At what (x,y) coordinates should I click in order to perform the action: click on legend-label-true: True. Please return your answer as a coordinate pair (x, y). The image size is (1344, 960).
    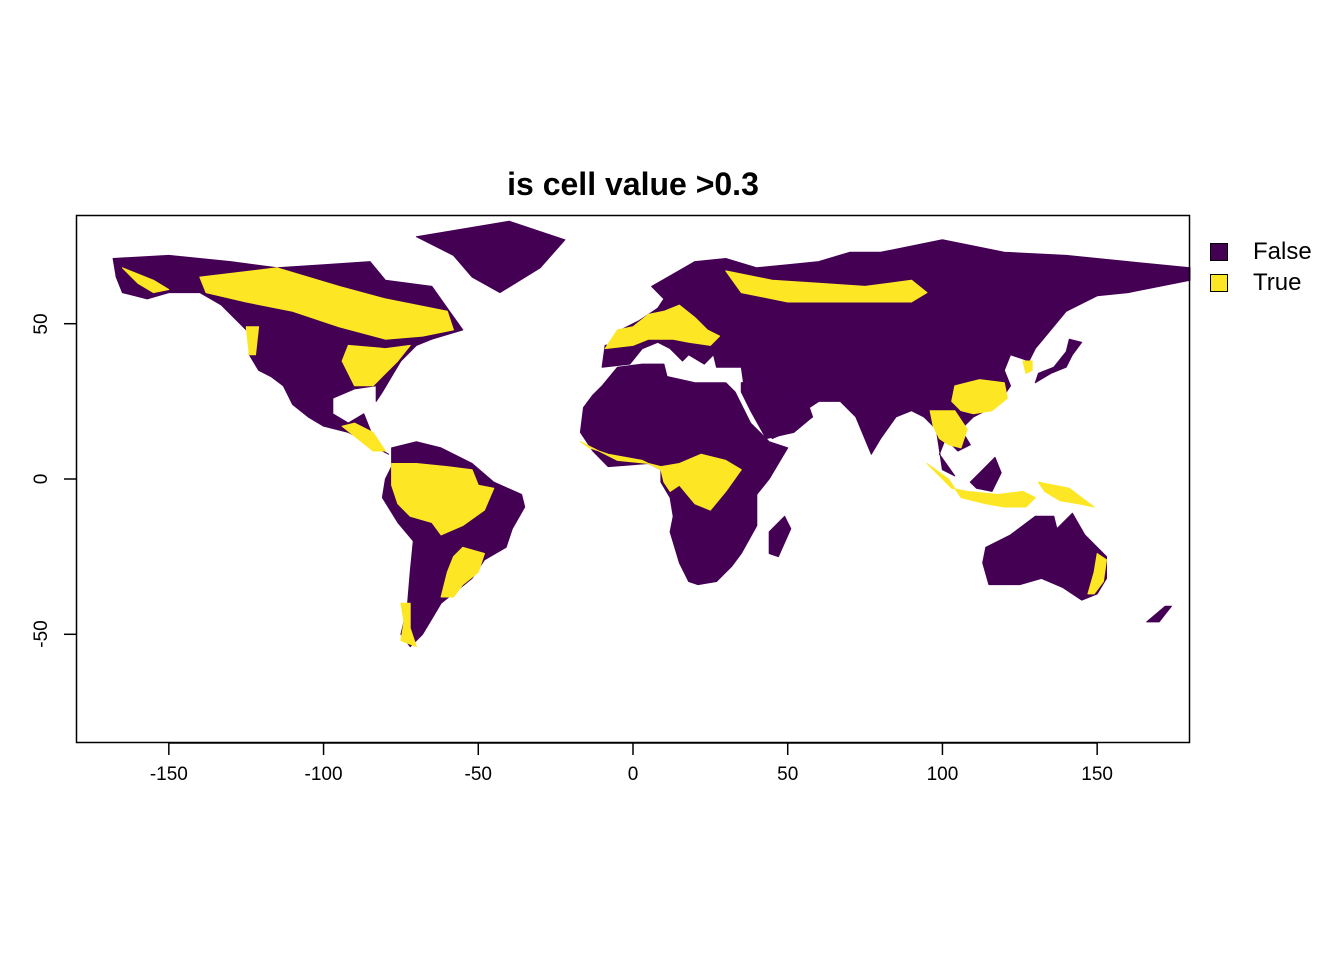
    Looking at the image, I should click on (1277, 282).